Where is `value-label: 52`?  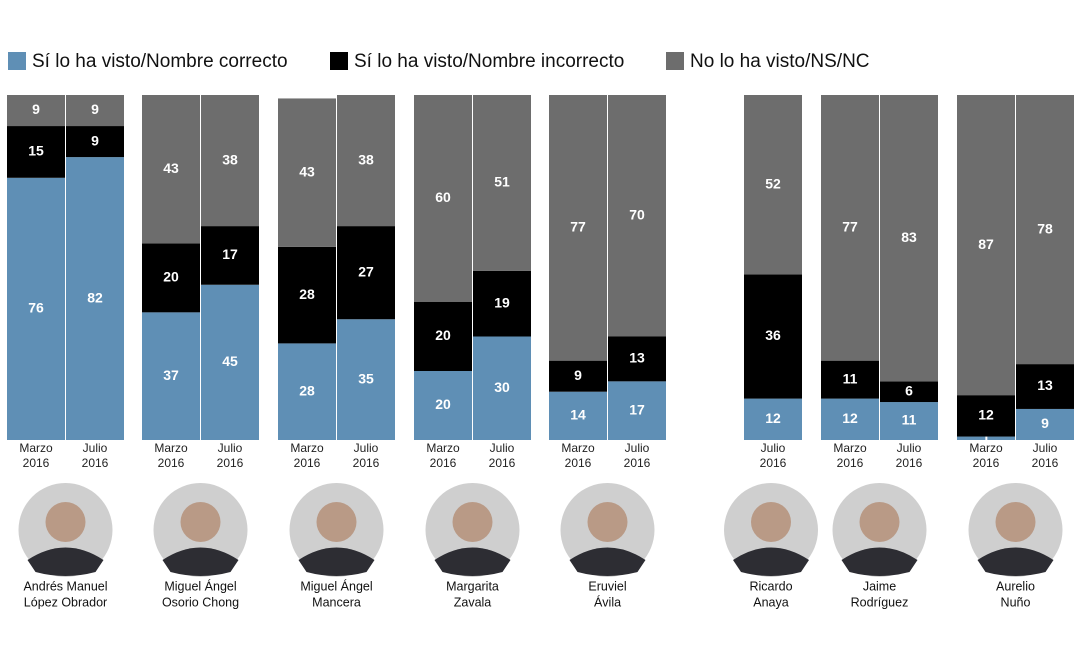 value-label: 52 is located at coordinates (773, 183).